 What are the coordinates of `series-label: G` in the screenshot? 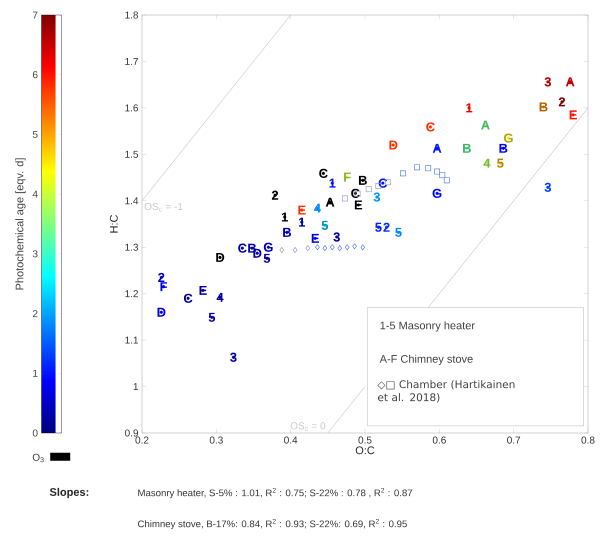 It's located at (268, 247).